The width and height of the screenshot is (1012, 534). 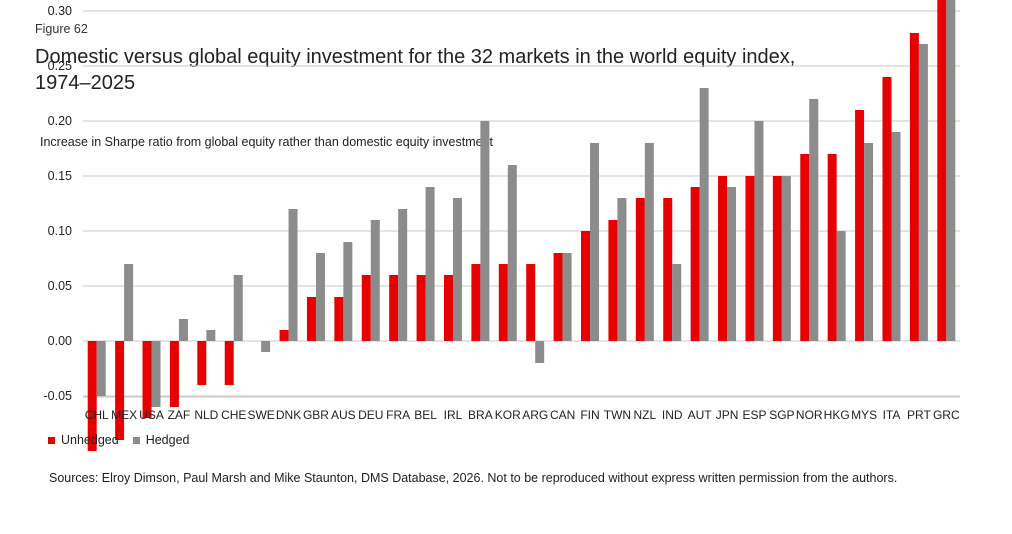 What do you see at coordinates (425, 415) in the screenshot?
I see `x-tick-label: BEL` at bounding box center [425, 415].